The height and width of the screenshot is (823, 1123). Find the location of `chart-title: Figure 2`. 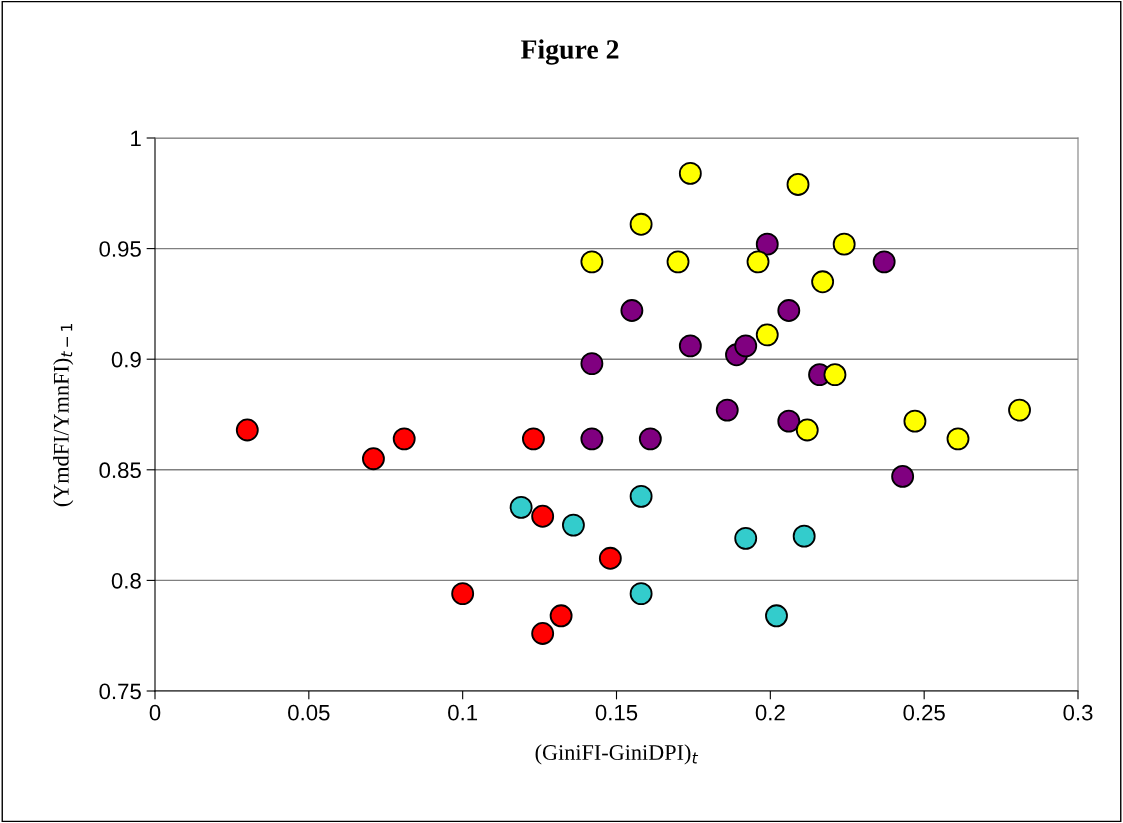

chart-title: Figure 2 is located at coordinates (569, 52).